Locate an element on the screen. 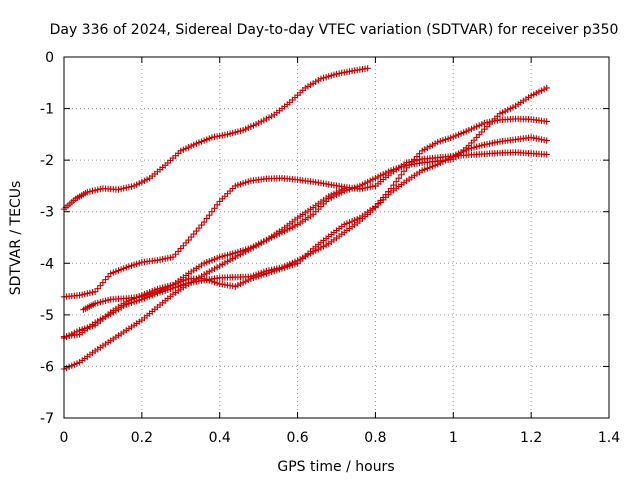 This screenshot has width=640, height=480. y-tick-label: -1 is located at coordinates (47, 110).